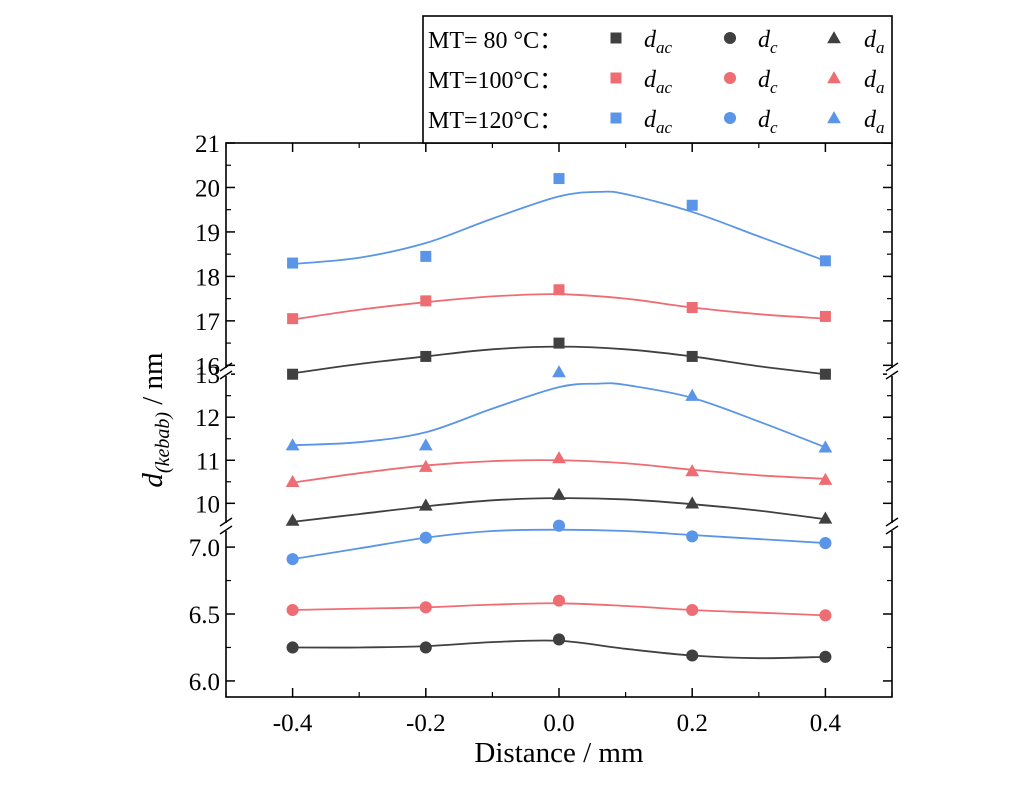 The width and height of the screenshot is (1030, 789). I want to click on y-tick-label: 20, so click(207, 188).